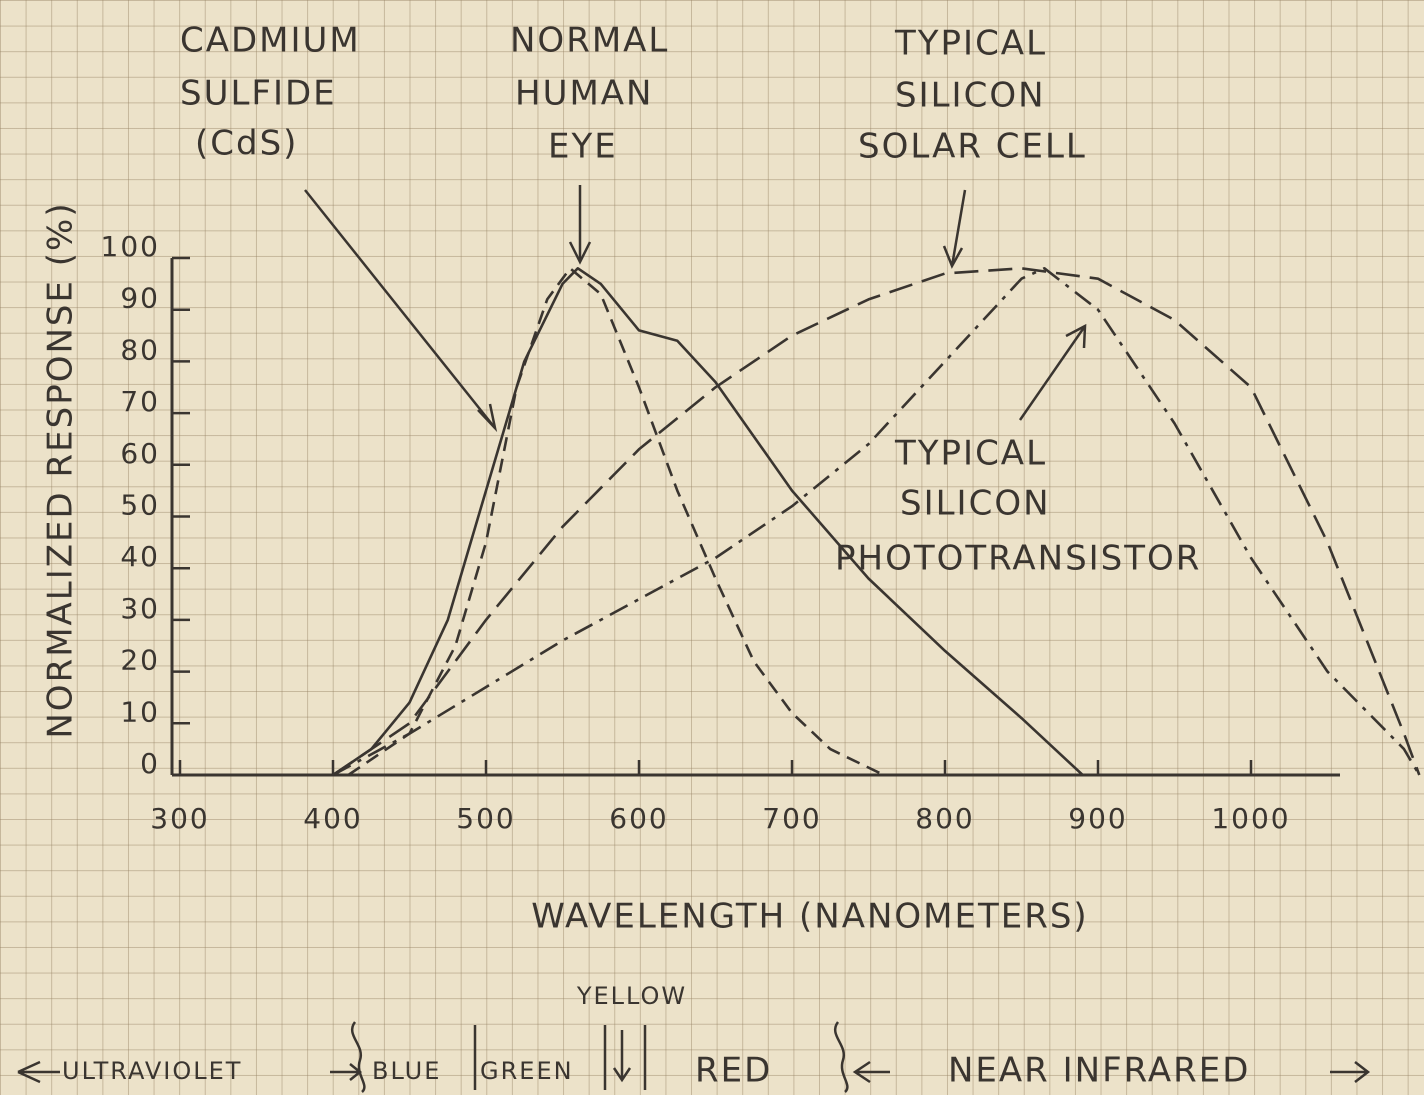  Describe the element at coordinates (152, 1071) in the screenshot. I see `spectrum-label: ULTRAVIOLET` at that location.